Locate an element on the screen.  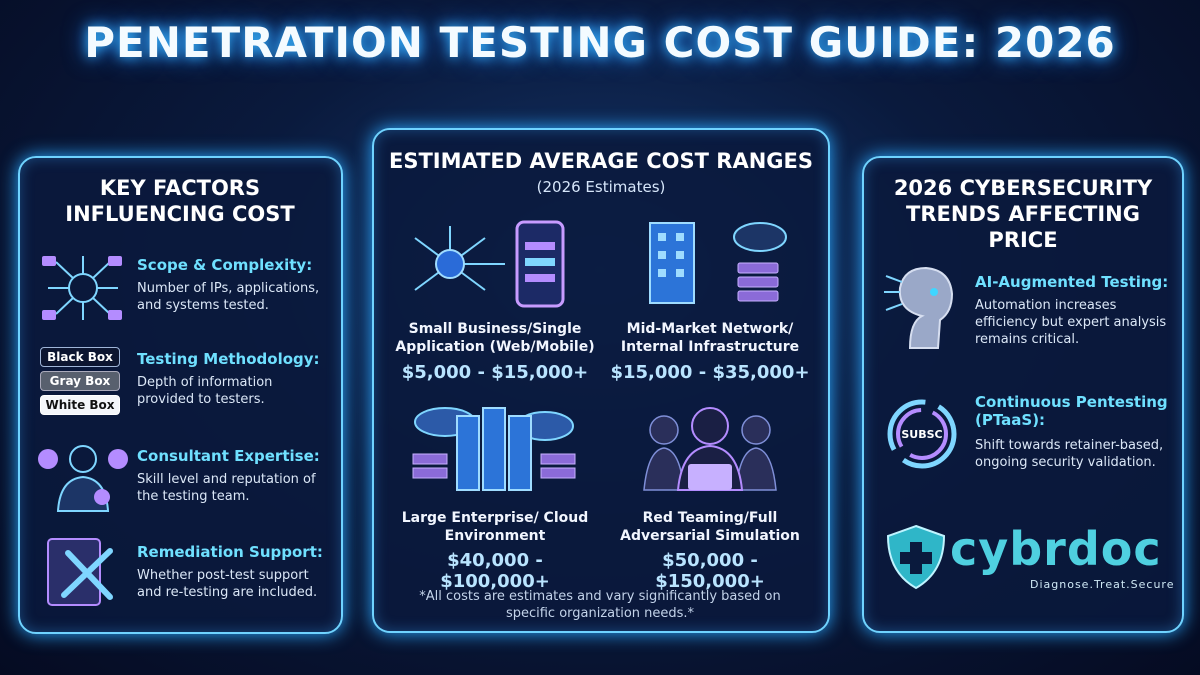
logo-tagline: Diagnose.Treat.Secure is located at coordinates (1102, 584).